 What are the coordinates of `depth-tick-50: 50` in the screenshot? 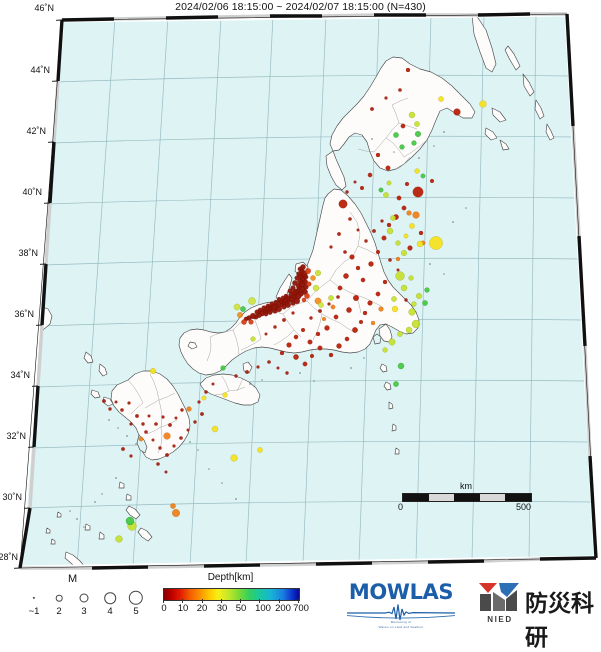 It's located at (241, 608).